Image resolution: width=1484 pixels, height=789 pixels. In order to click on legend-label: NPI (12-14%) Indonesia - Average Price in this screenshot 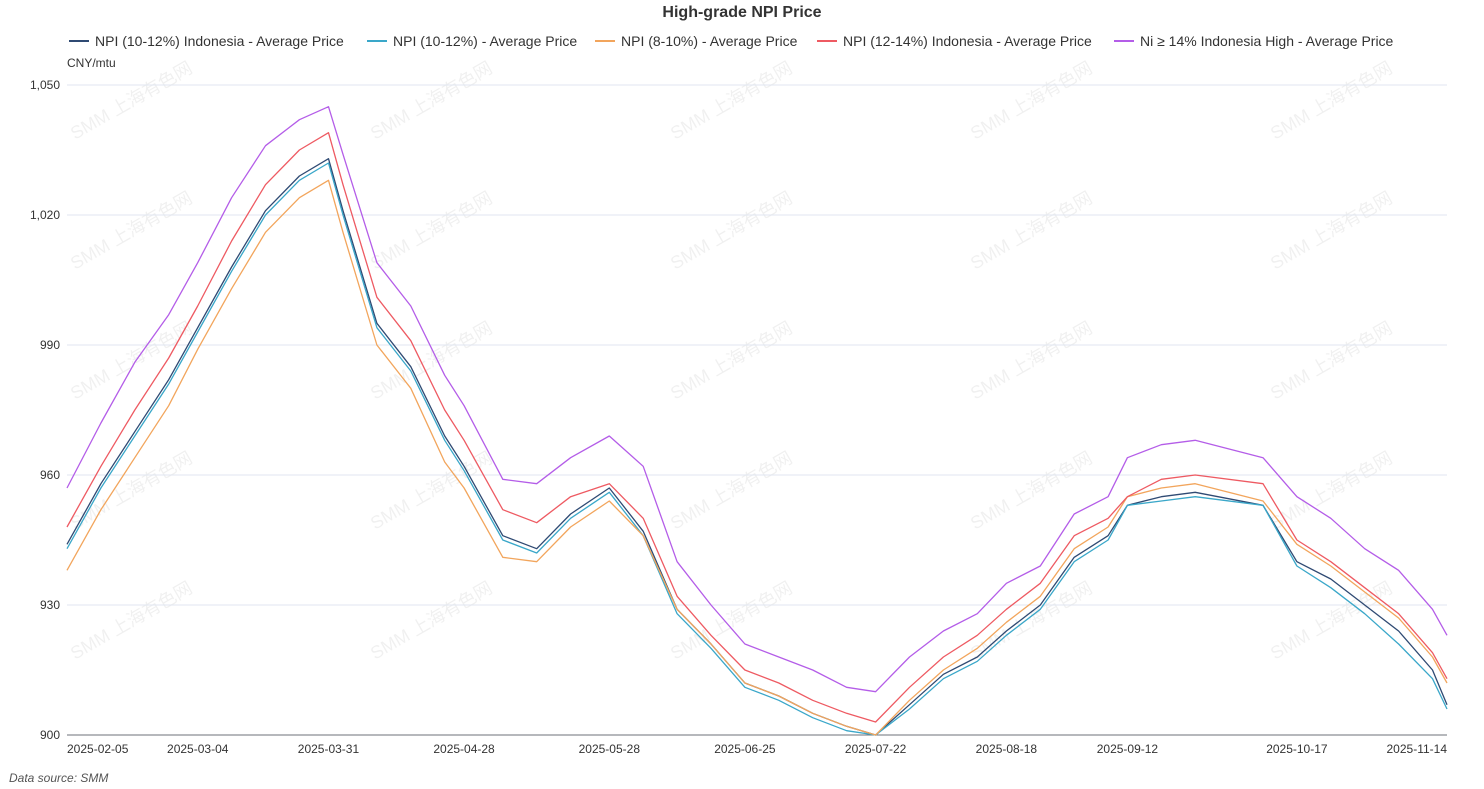, I will do `click(967, 41)`.